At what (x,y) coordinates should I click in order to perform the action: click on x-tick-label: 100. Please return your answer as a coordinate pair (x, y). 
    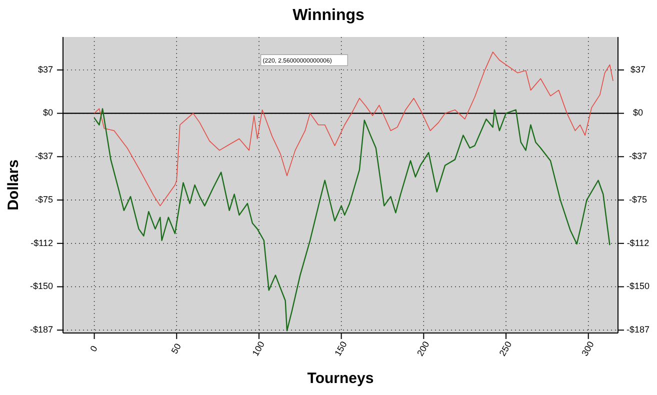
    Looking at the image, I should click on (258, 349).